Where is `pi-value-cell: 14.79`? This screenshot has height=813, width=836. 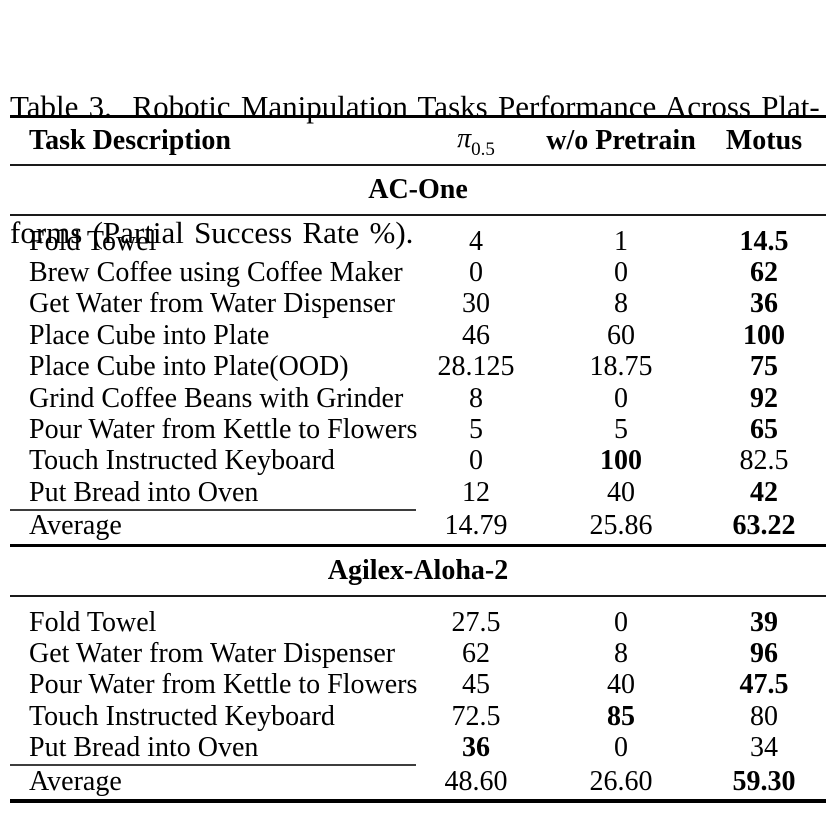 pi-value-cell: 14.79 is located at coordinates (476, 526).